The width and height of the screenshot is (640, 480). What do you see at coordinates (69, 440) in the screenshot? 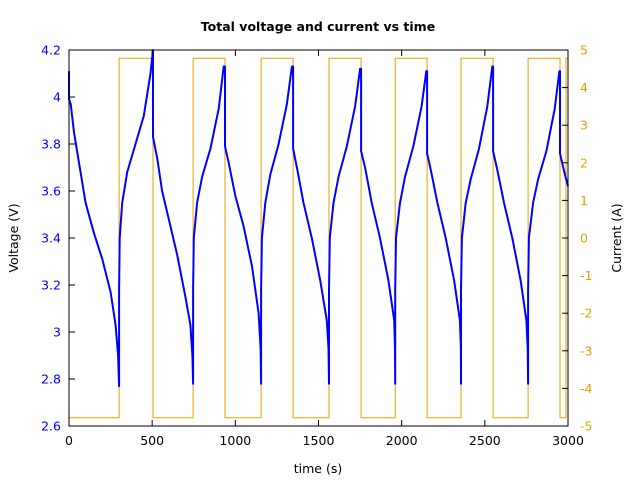
I see `x-tick-label: 0` at bounding box center [69, 440].